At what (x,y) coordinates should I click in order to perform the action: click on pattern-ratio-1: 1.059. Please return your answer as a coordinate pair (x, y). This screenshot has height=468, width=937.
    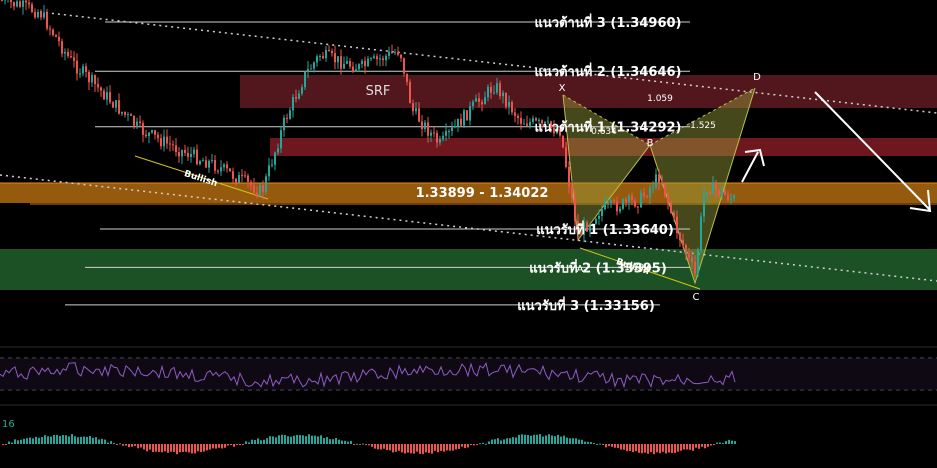
    Looking at the image, I should click on (660, 99).